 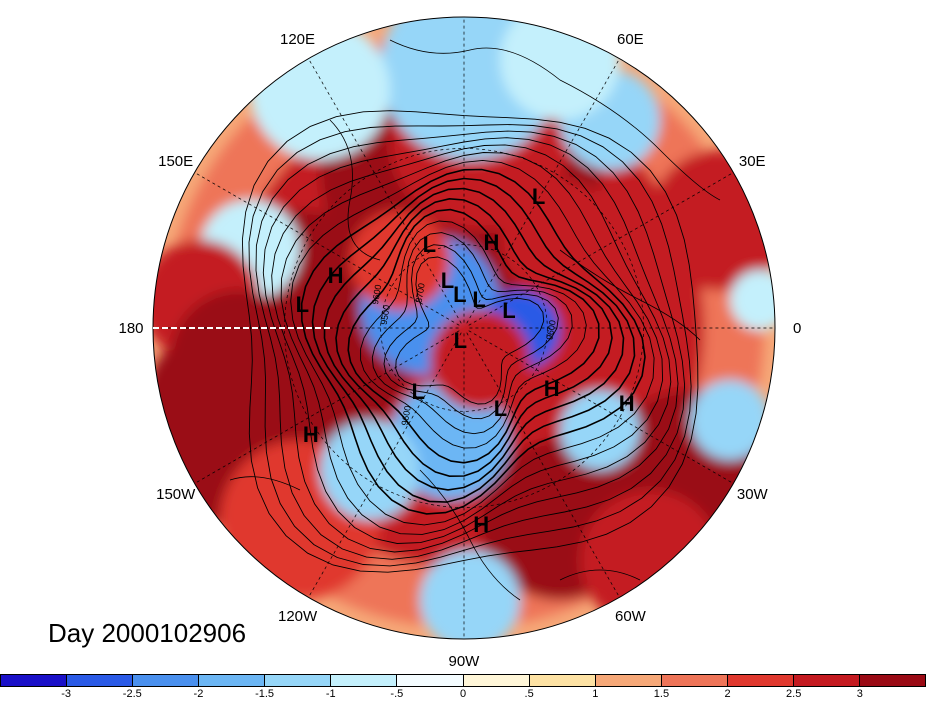 What do you see at coordinates (464, 661) in the screenshot?
I see `longitude-label: 90W` at bounding box center [464, 661].